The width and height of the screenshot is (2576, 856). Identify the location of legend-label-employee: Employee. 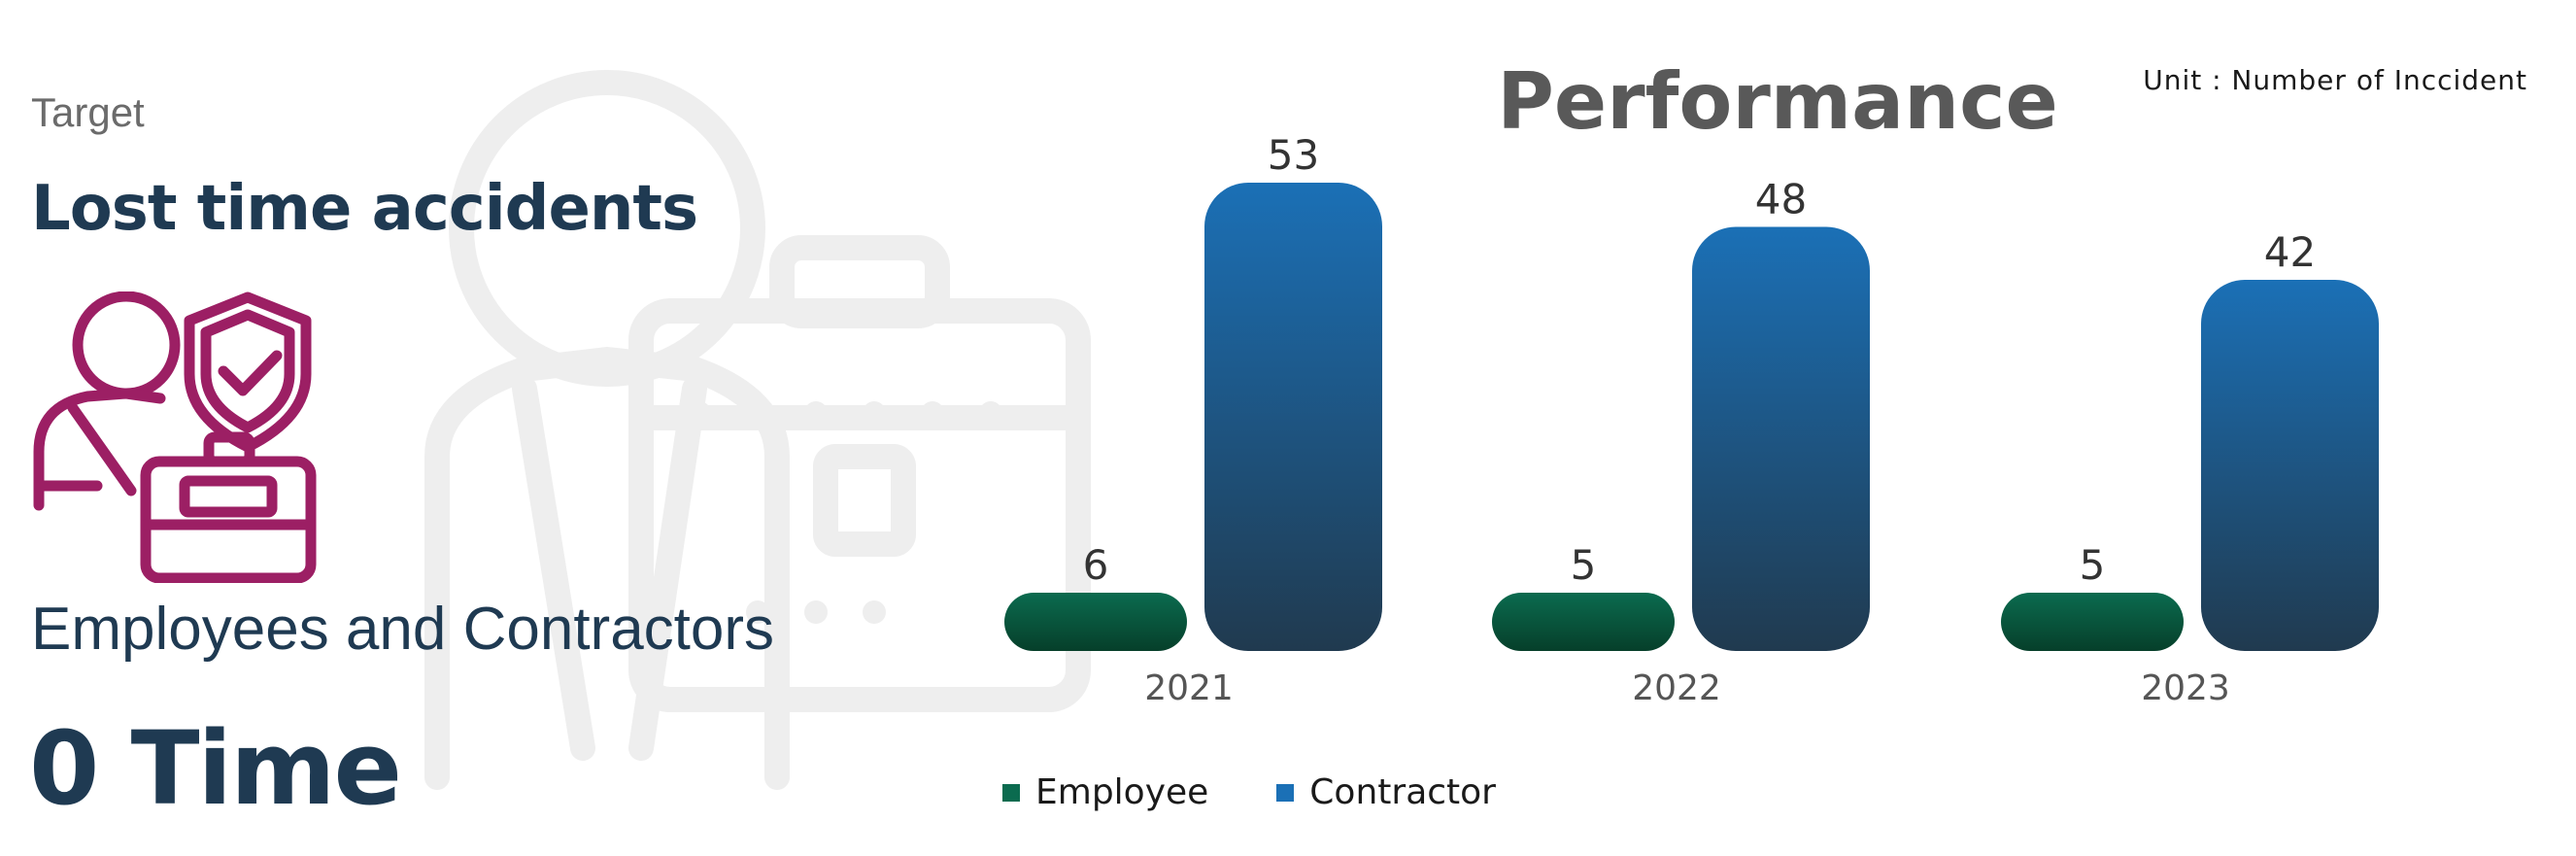
(1122, 792).